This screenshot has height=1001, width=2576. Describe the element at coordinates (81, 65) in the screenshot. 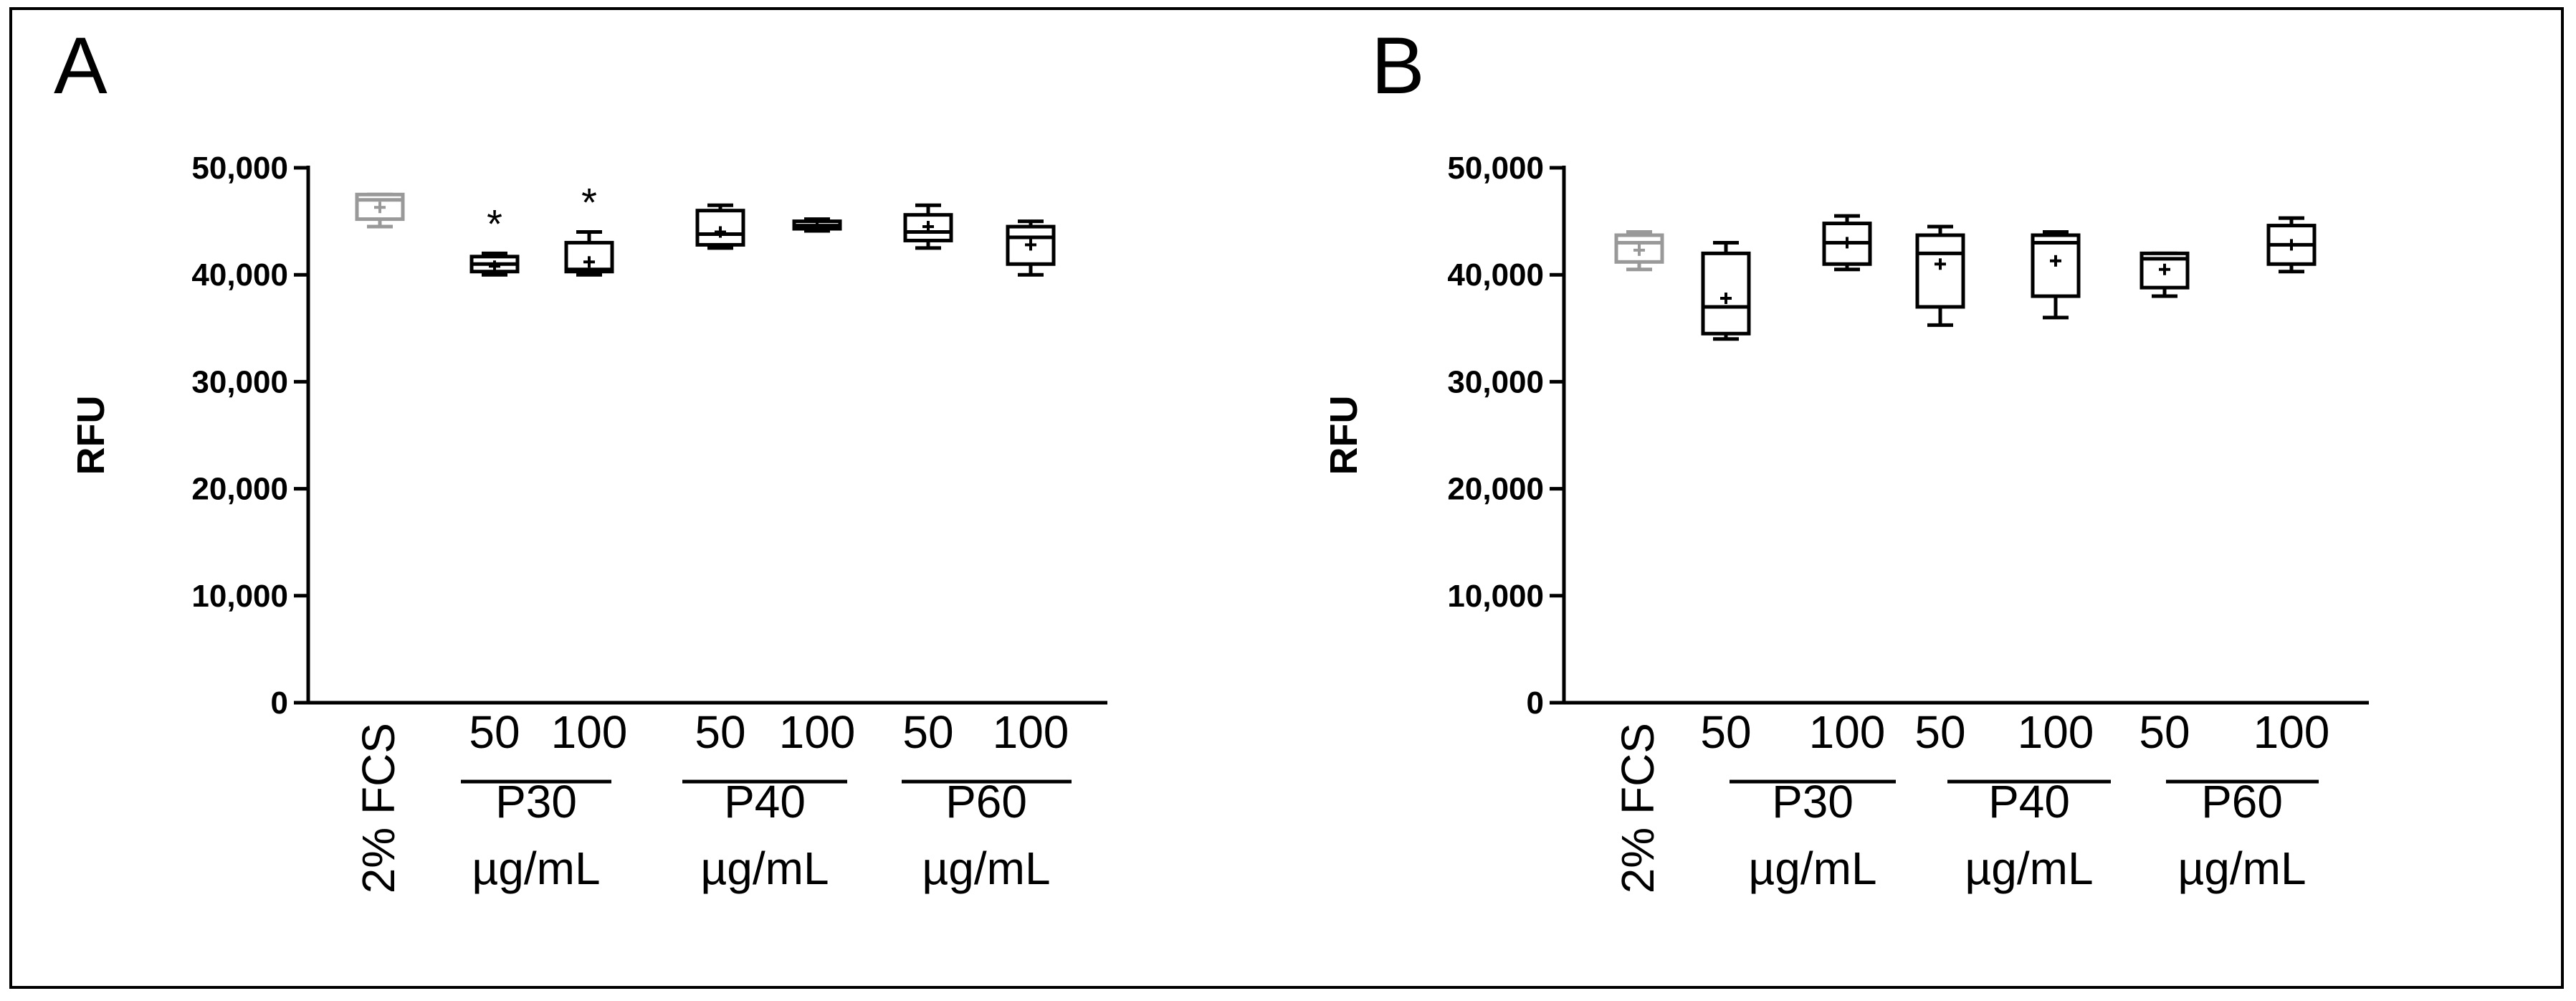

I see `panel-letter: A` at that location.